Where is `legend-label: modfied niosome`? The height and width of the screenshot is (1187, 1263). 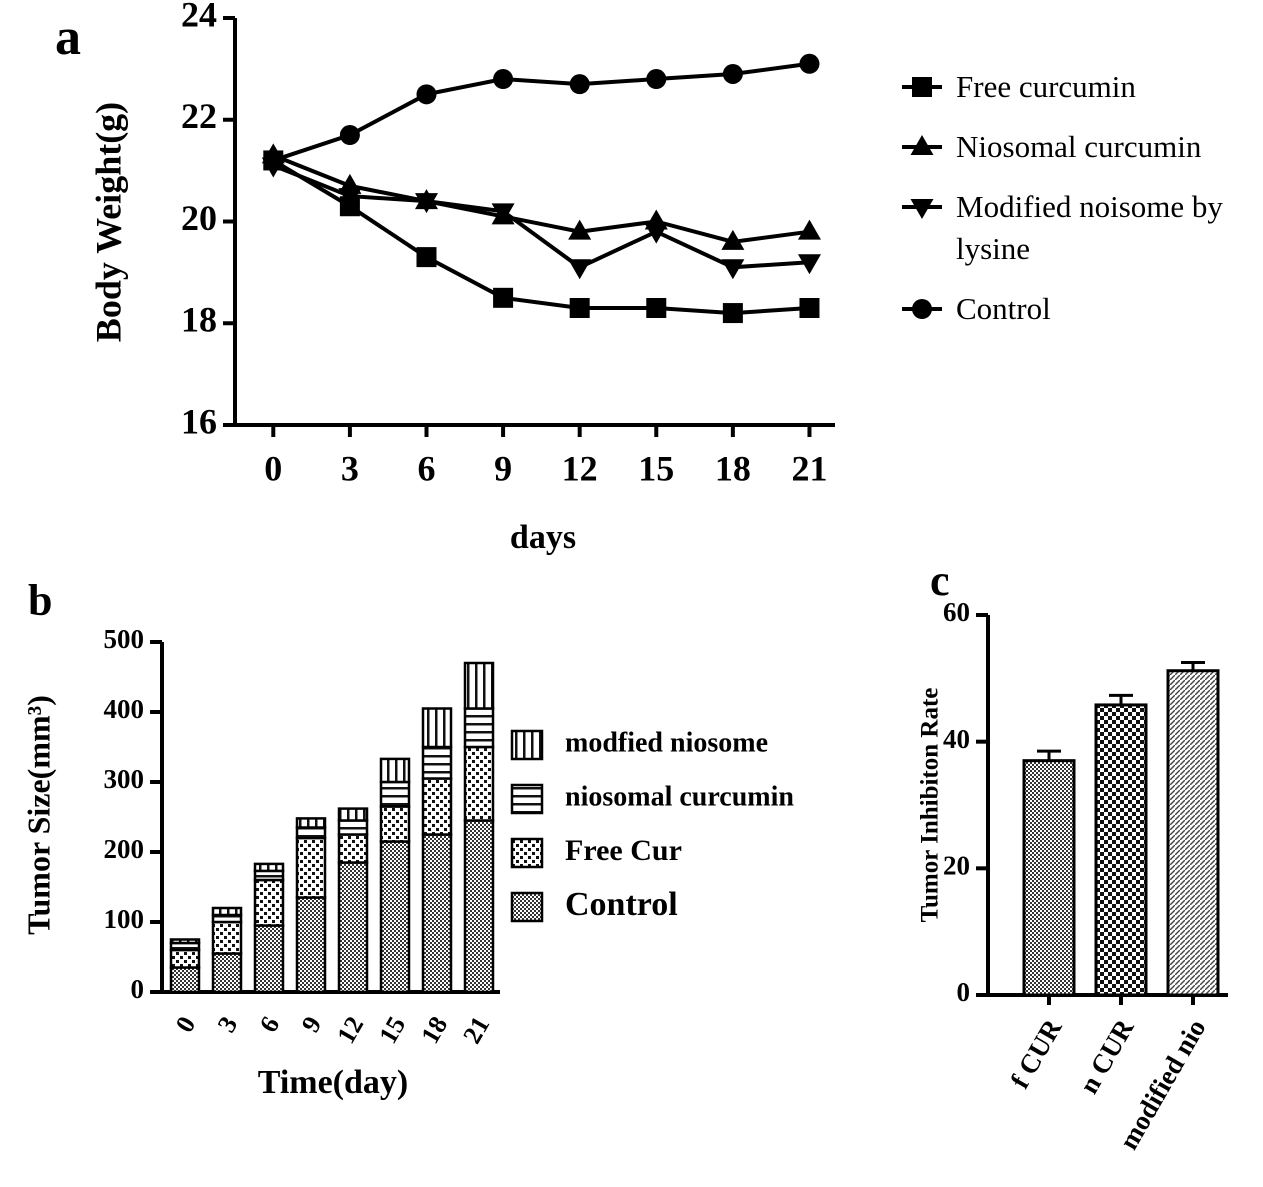 legend-label: modfied niosome is located at coordinates (666, 742).